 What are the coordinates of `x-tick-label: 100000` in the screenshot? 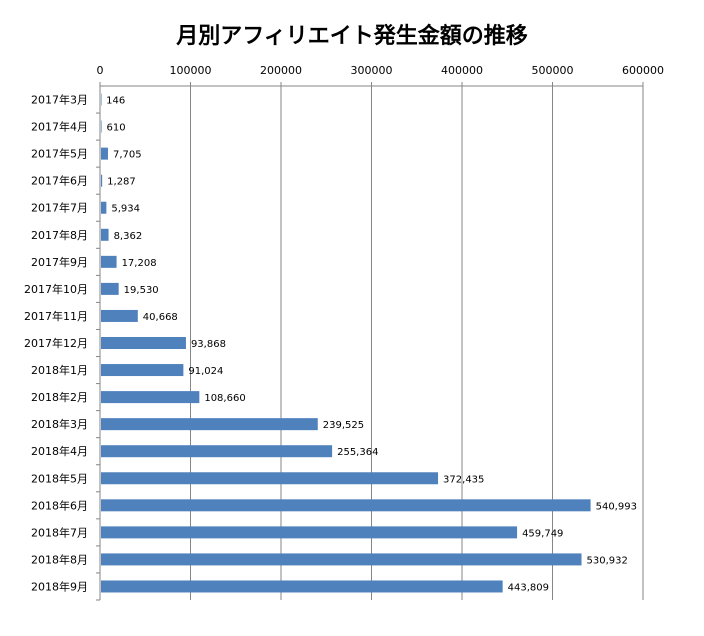 It's located at (191, 70).